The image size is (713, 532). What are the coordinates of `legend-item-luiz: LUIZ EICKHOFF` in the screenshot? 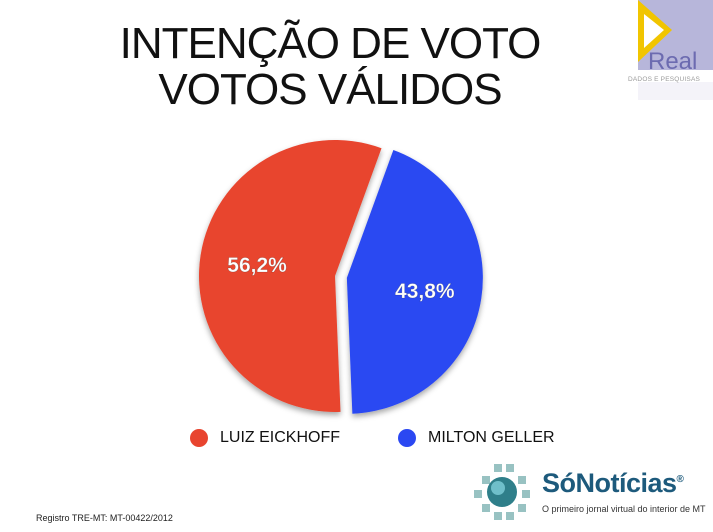 It's located at (265, 438).